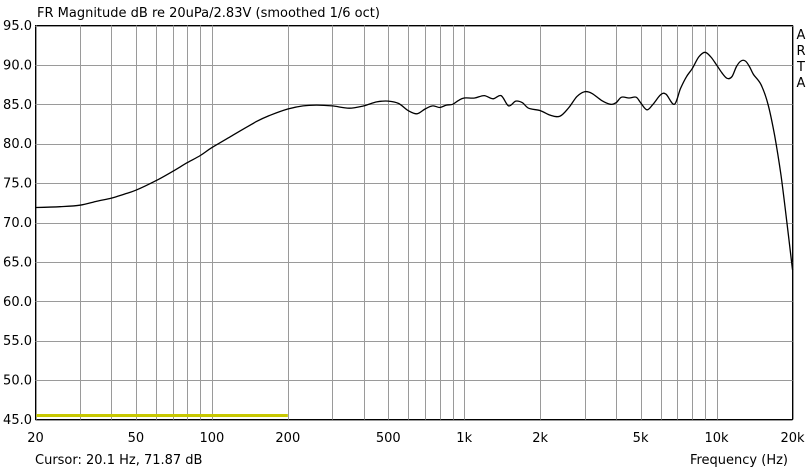  I want to click on x-tick-label: 500, so click(388, 438).